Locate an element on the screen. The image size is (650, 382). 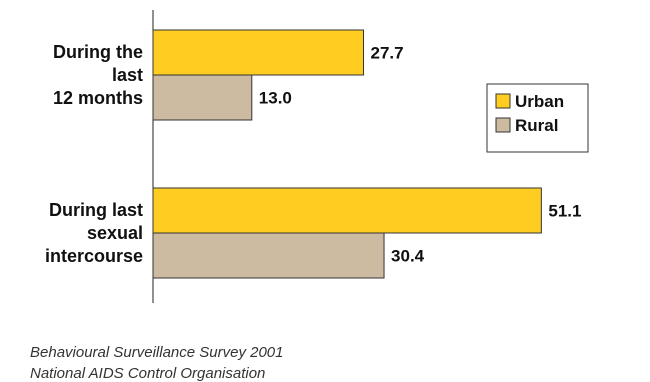
category-label-0-2: 12 months is located at coordinates (98, 98).